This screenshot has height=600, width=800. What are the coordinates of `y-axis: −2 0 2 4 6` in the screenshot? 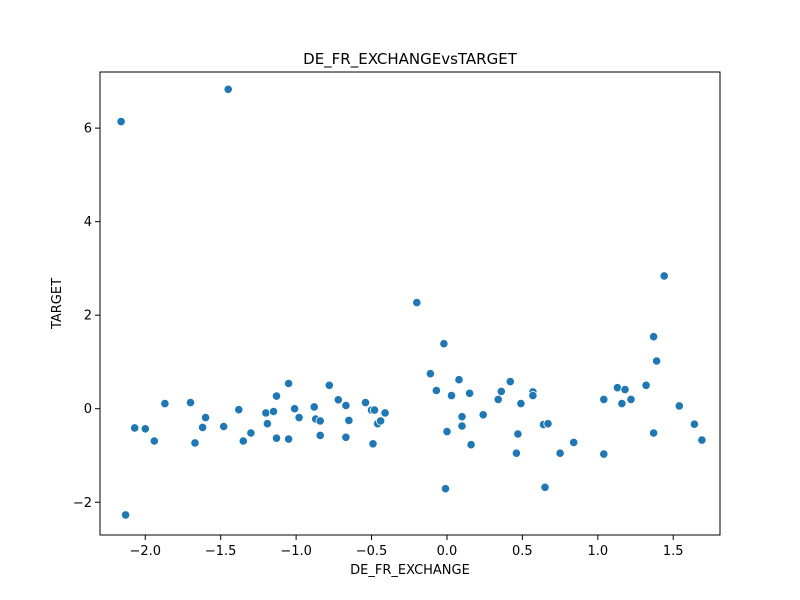 It's located at (86, 316).